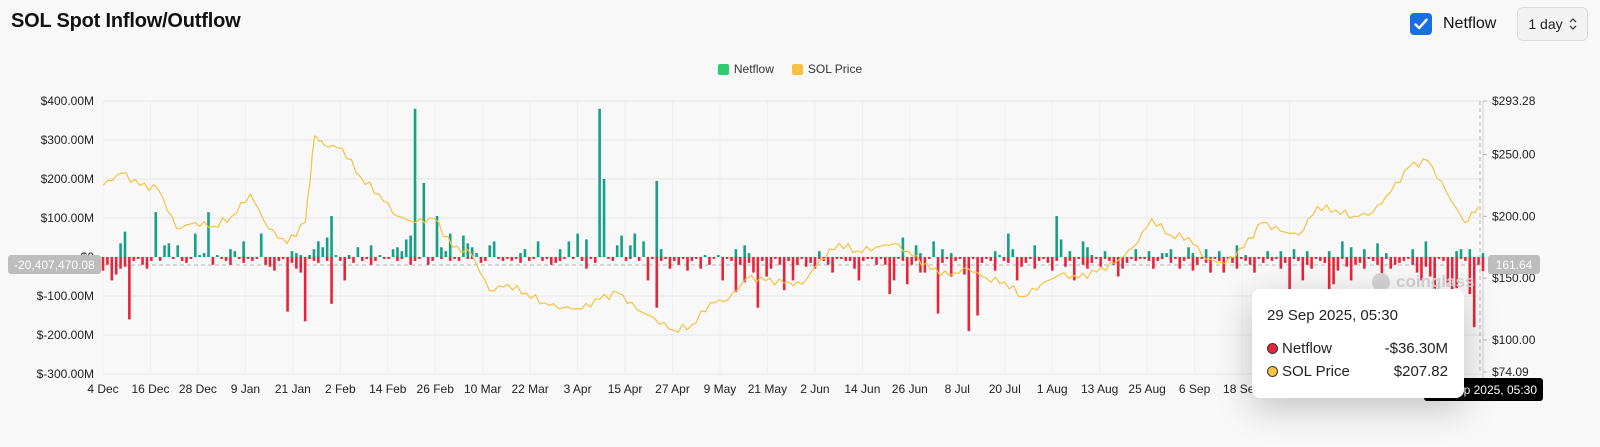  What do you see at coordinates (910, 389) in the screenshot?
I see `x-tick-label: 26 Jun` at bounding box center [910, 389].